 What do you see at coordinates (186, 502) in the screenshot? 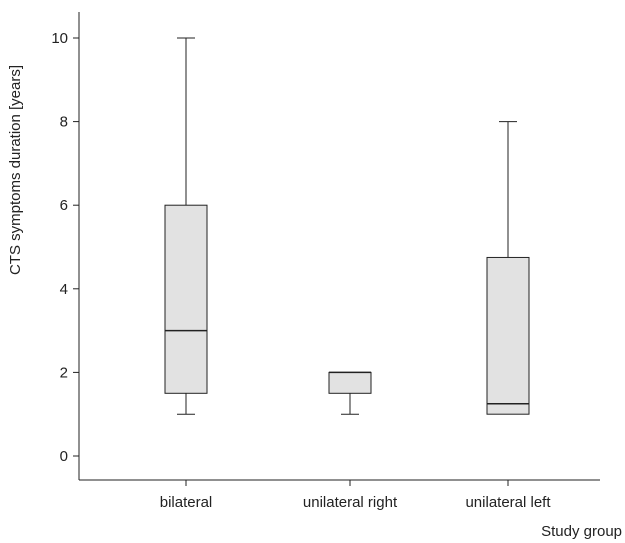
I see `x-tick-label: bilateral` at bounding box center [186, 502].